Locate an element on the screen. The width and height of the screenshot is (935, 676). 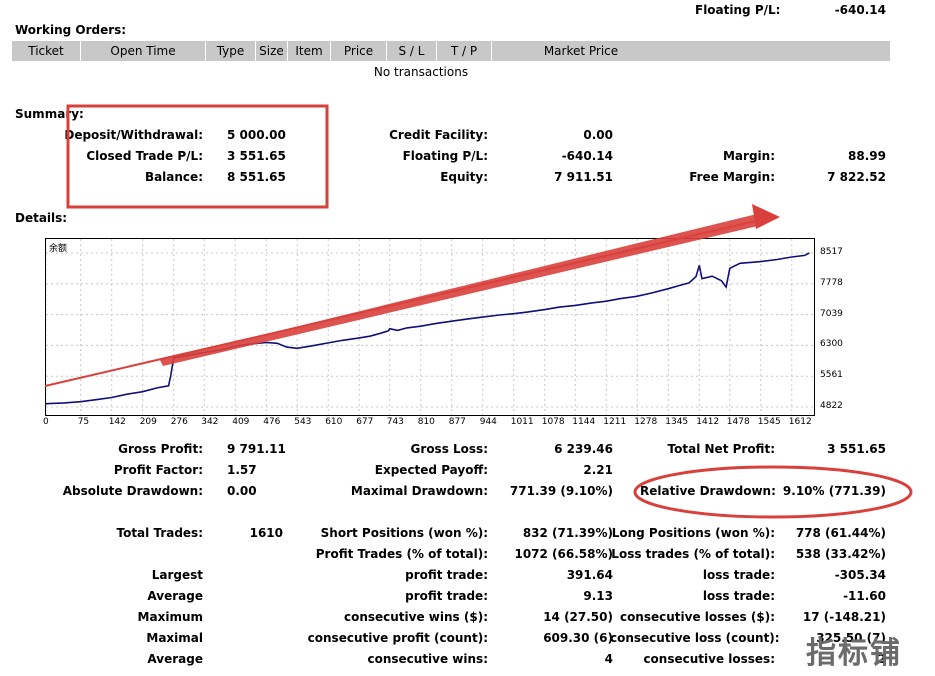
summary-floating-label: Floating P/L: is located at coordinates (445, 156).